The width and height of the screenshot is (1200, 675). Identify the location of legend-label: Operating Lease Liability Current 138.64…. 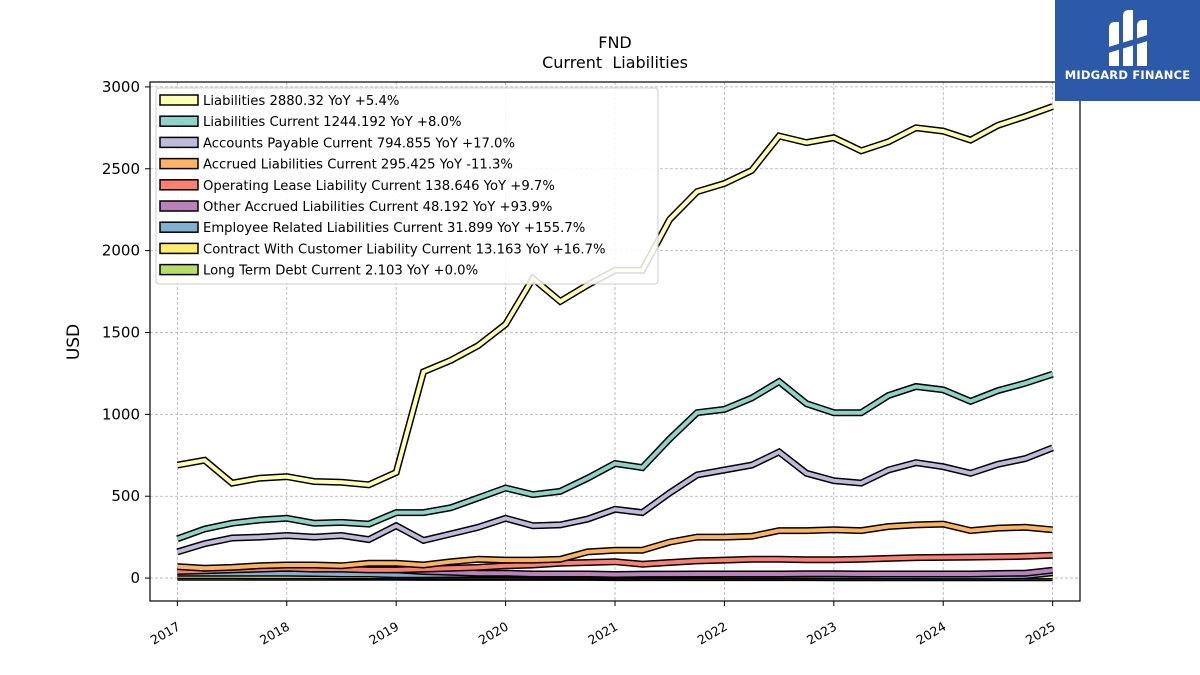
(379, 186).